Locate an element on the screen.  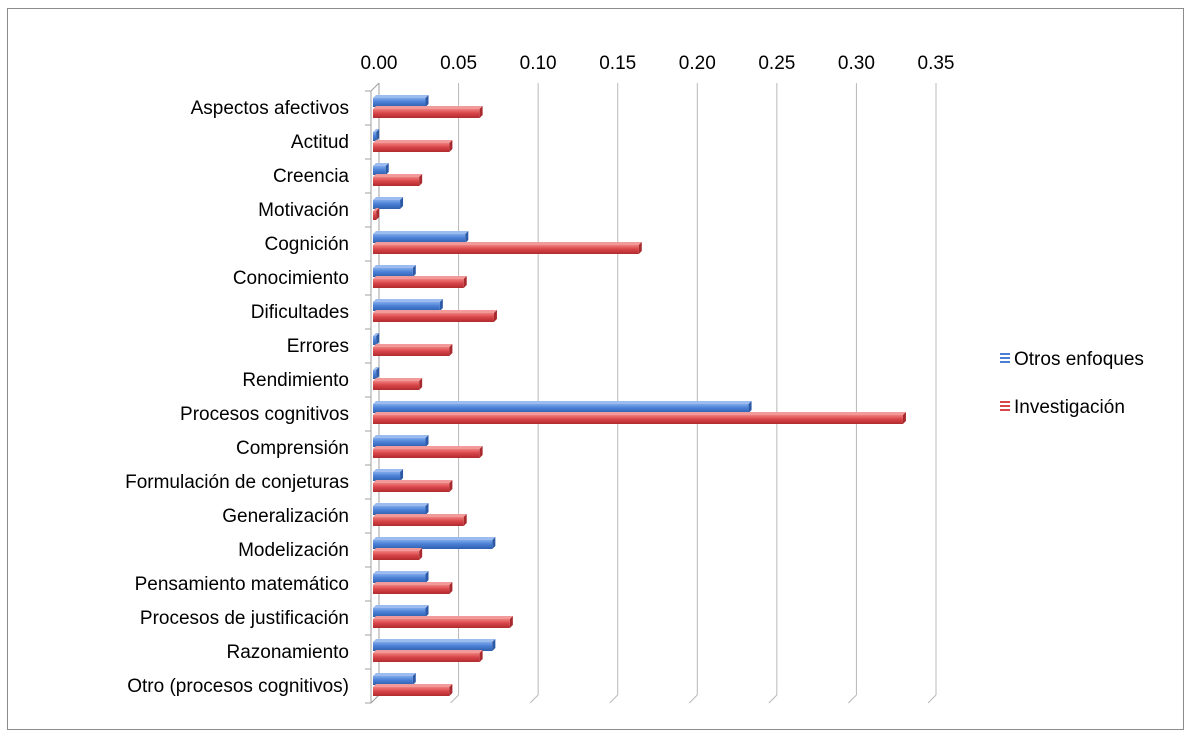
legend-label: Investigación is located at coordinates (1069, 407).